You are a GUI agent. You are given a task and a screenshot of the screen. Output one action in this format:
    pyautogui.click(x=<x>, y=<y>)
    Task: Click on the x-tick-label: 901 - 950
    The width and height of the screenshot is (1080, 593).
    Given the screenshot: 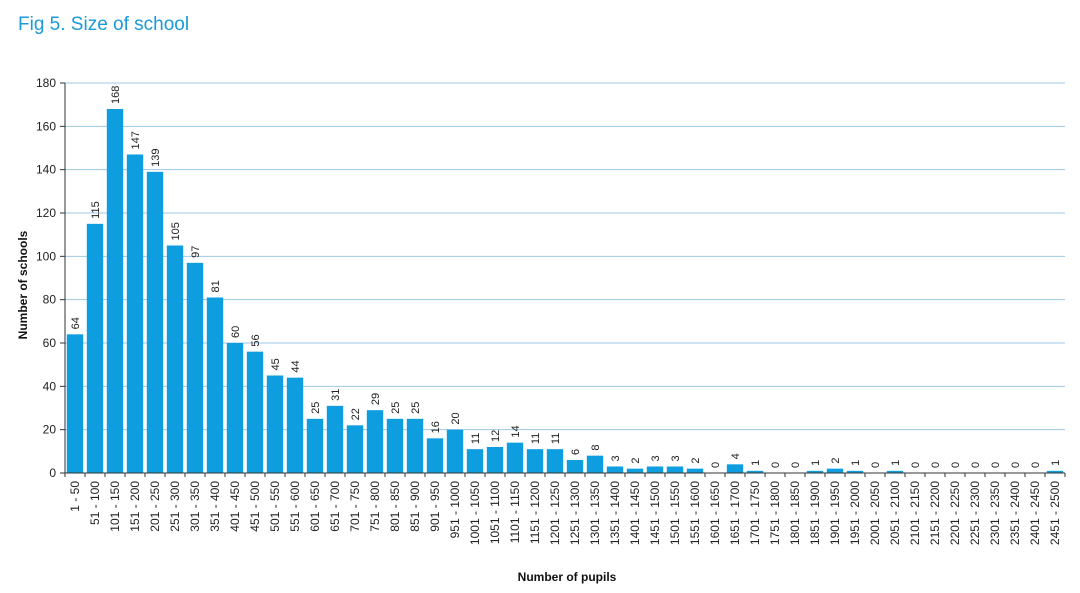 What is the action you would take?
    pyautogui.click(x=435, y=506)
    